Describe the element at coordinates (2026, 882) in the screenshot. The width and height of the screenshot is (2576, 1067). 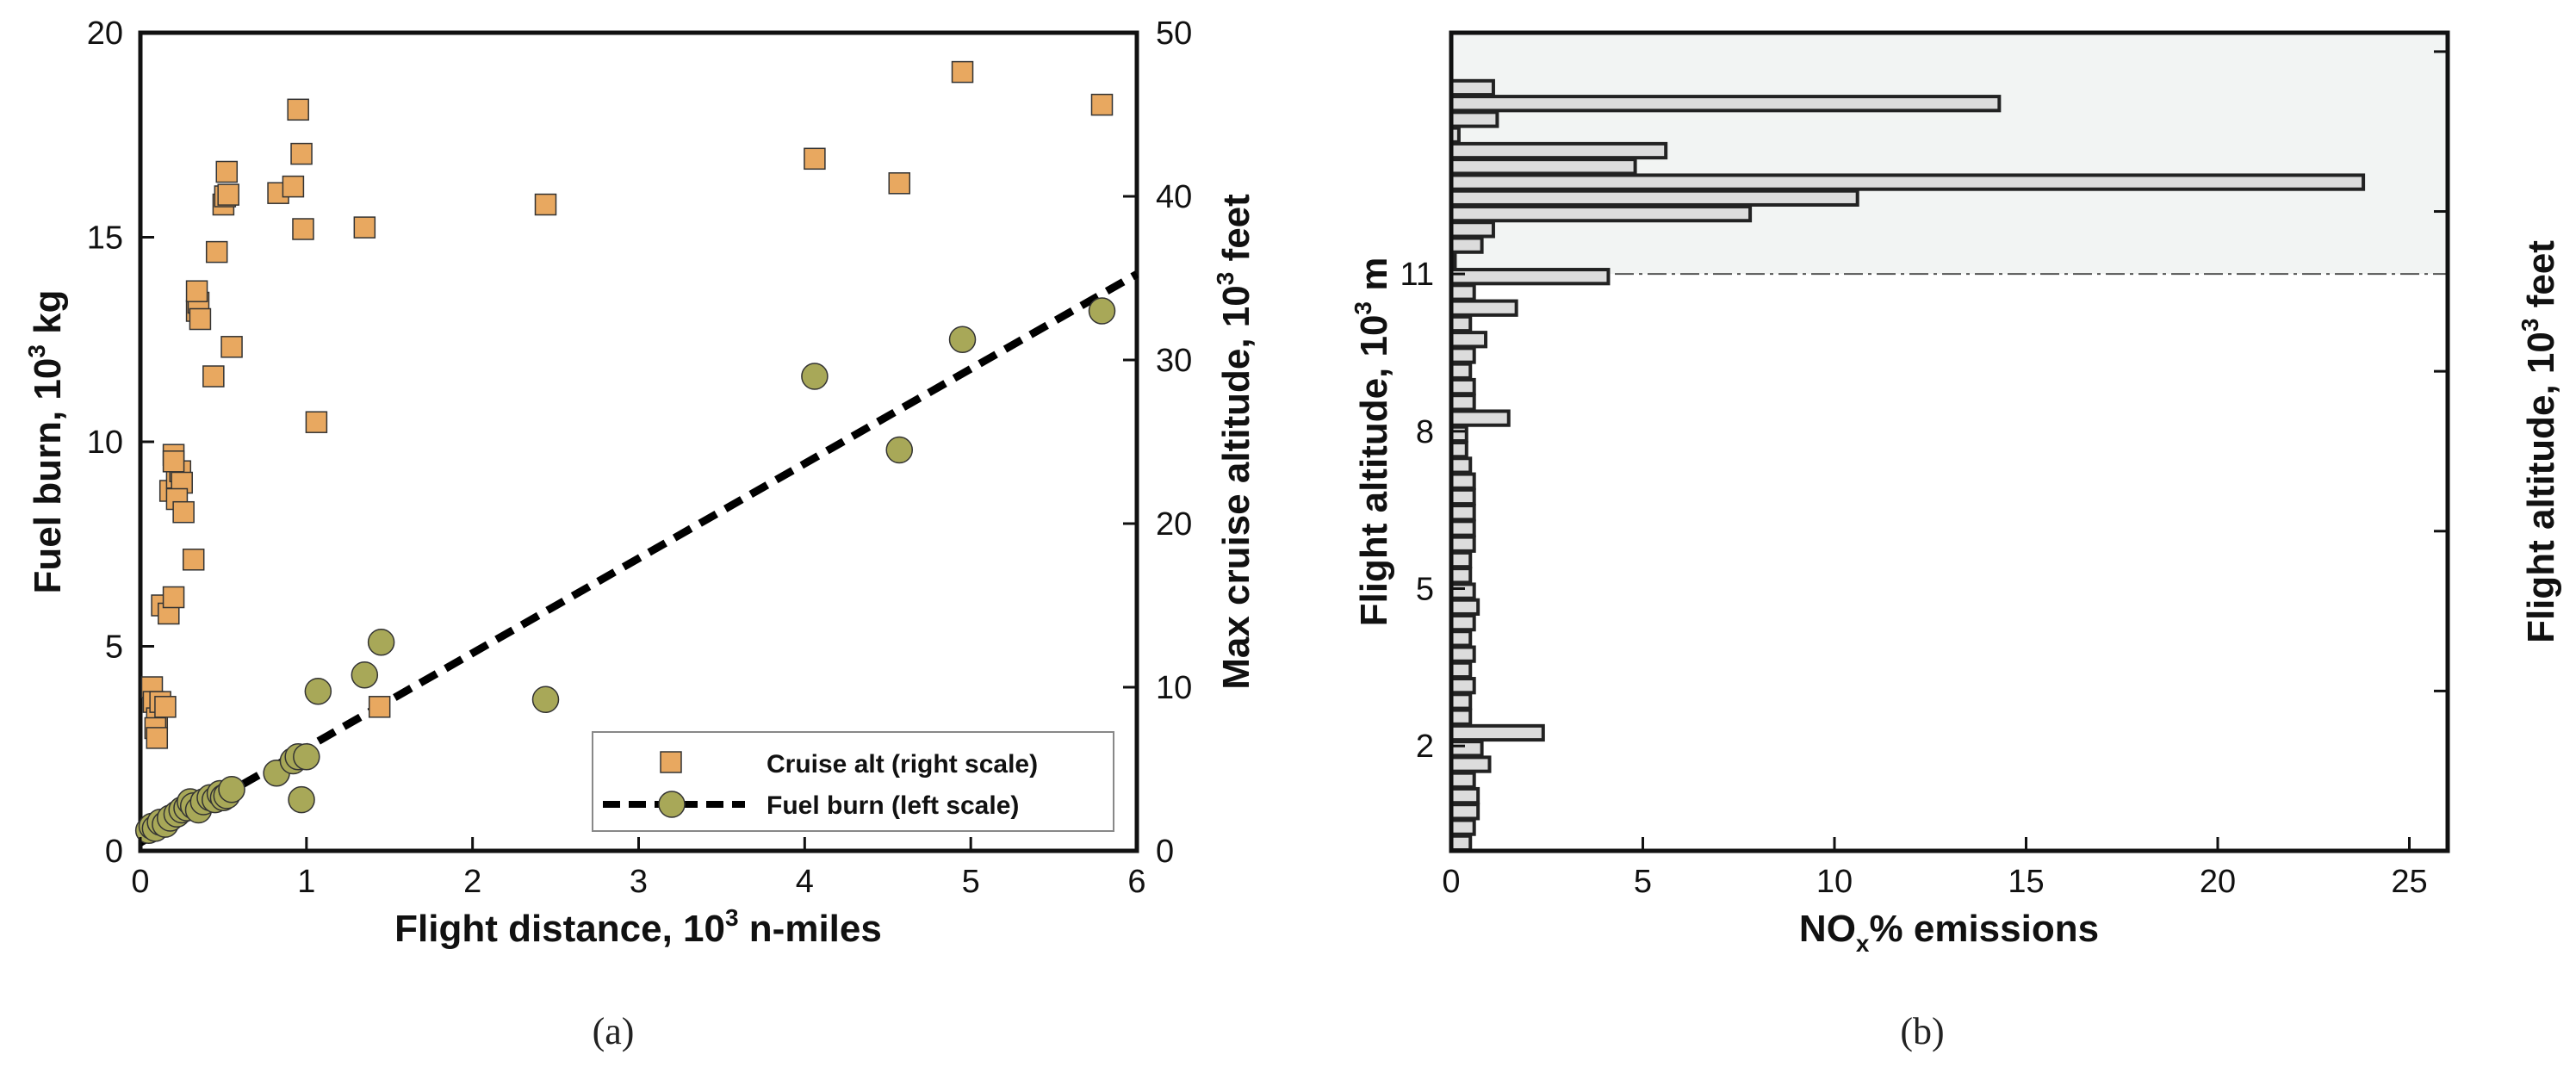
I see `x-tick-label: 15` at that location.